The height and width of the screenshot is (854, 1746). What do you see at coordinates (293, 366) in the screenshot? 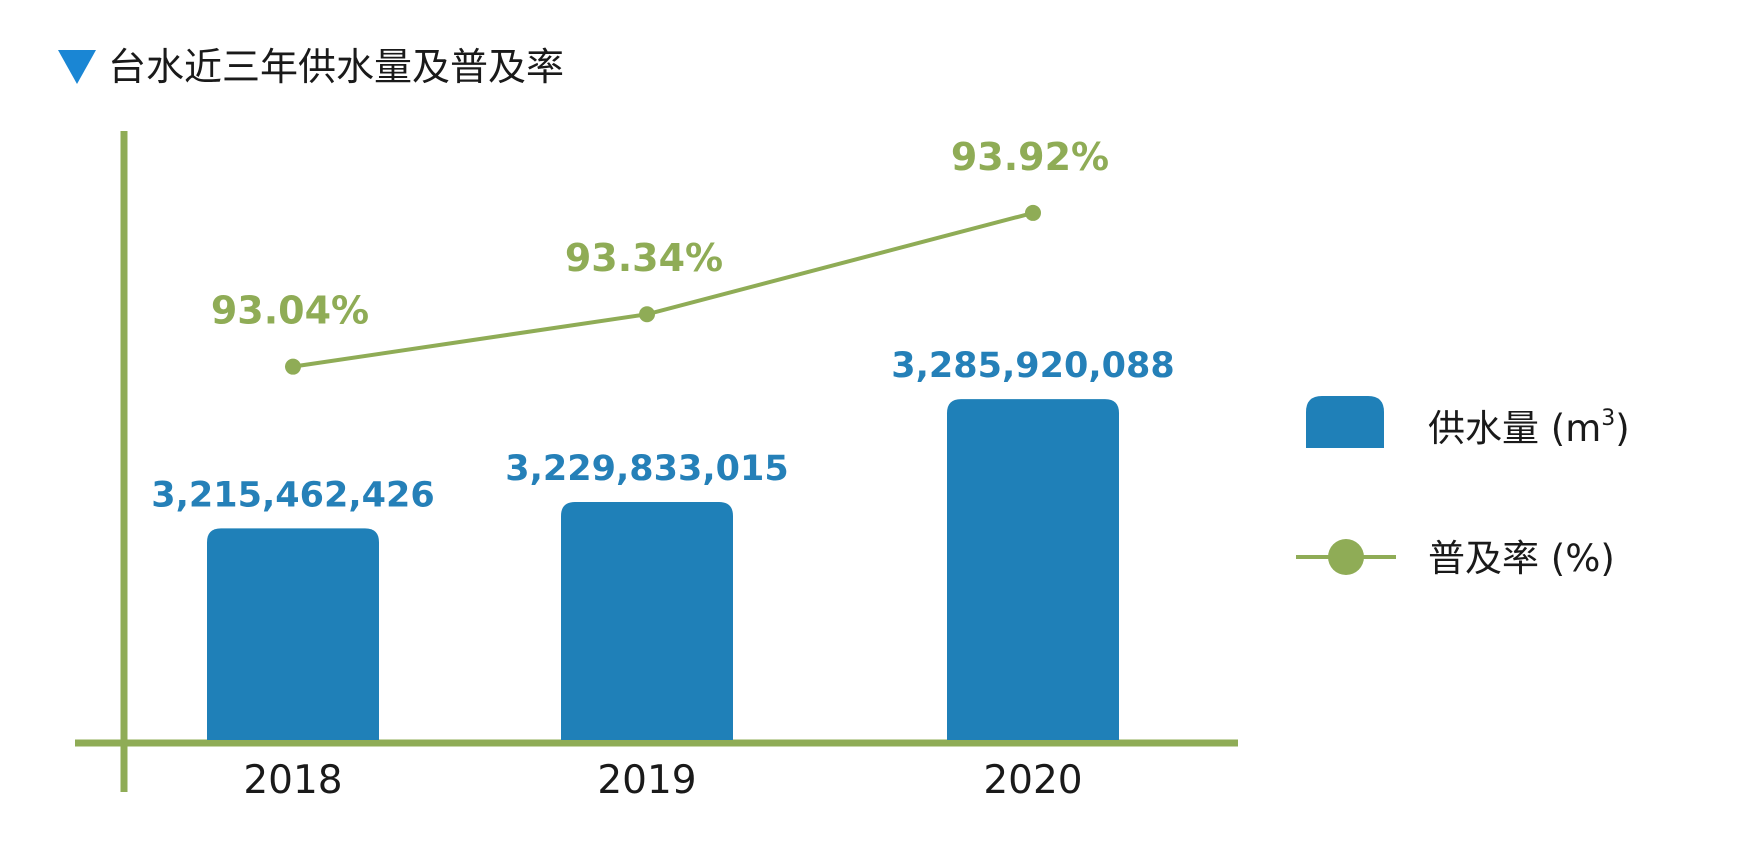
I see `line-point-2018` at bounding box center [293, 366].